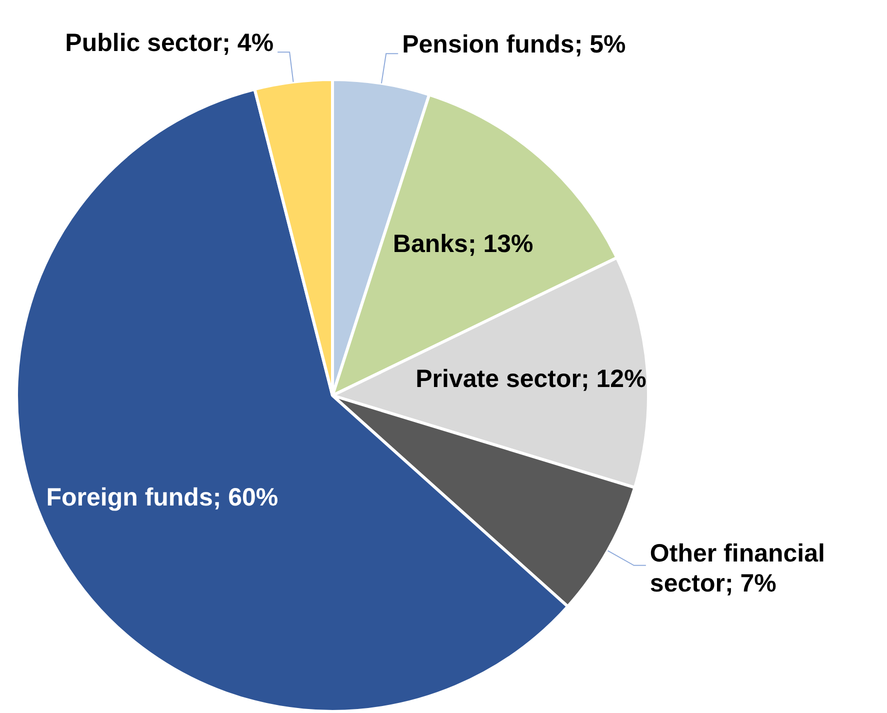  Describe the element at coordinates (514, 44) in the screenshot. I see `slice-label: Pension funds; 5%` at that location.